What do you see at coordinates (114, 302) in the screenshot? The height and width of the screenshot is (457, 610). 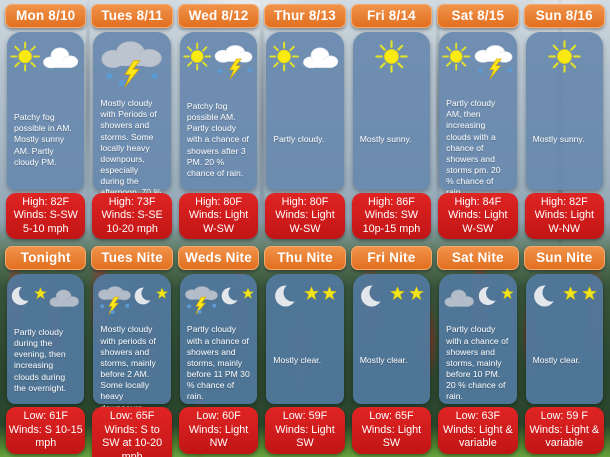 I see `storm-cloud-night-icon` at bounding box center [114, 302].